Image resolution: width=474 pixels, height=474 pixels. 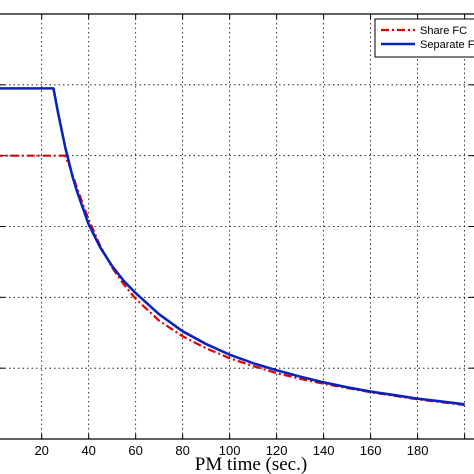 What do you see at coordinates (182, 450) in the screenshot?
I see `x-tick-label: 80` at bounding box center [182, 450].